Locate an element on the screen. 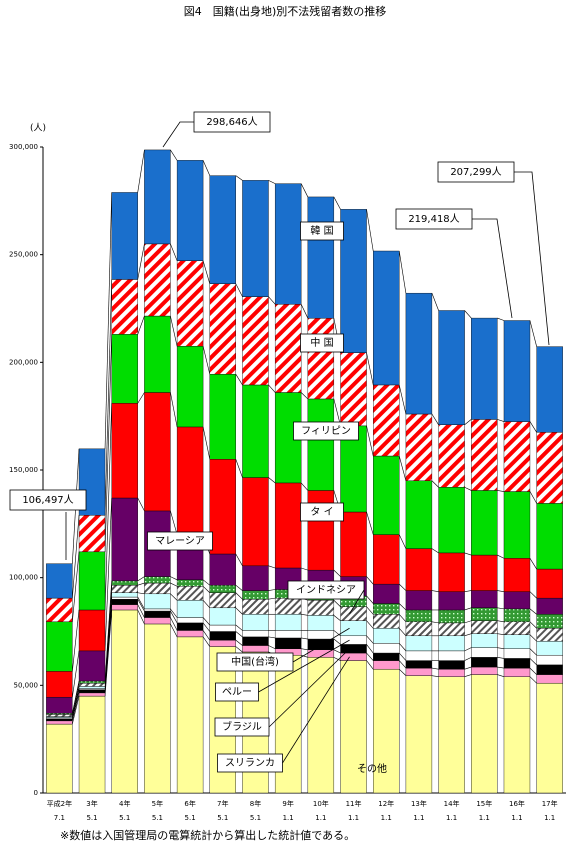  legend-item: 中 国 is located at coordinates (322, 343).